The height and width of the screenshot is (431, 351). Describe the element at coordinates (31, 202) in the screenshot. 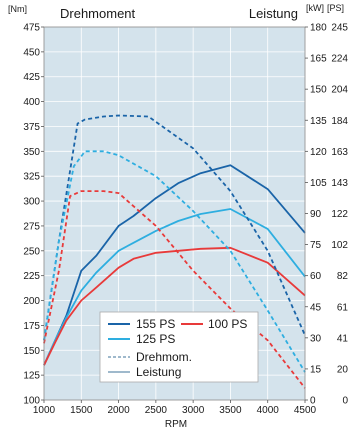

I see `left-axis-tick-label: 300` at that location.